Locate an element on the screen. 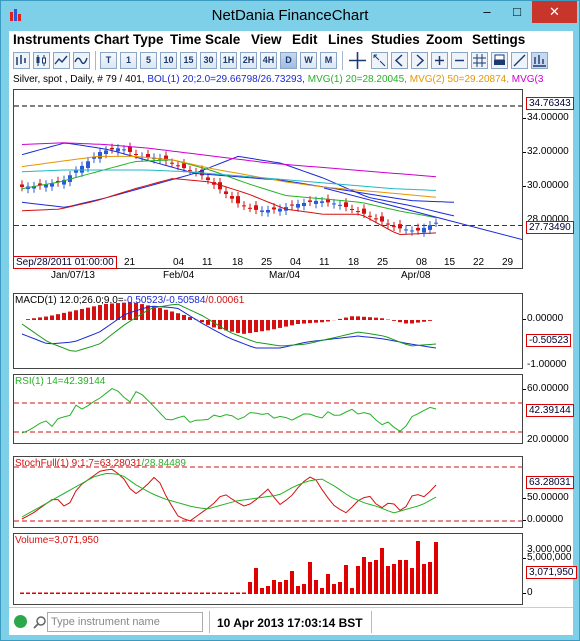 The width and height of the screenshot is (580, 641). date-axis-month: Jan/07/13 is located at coordinates (73, 275).